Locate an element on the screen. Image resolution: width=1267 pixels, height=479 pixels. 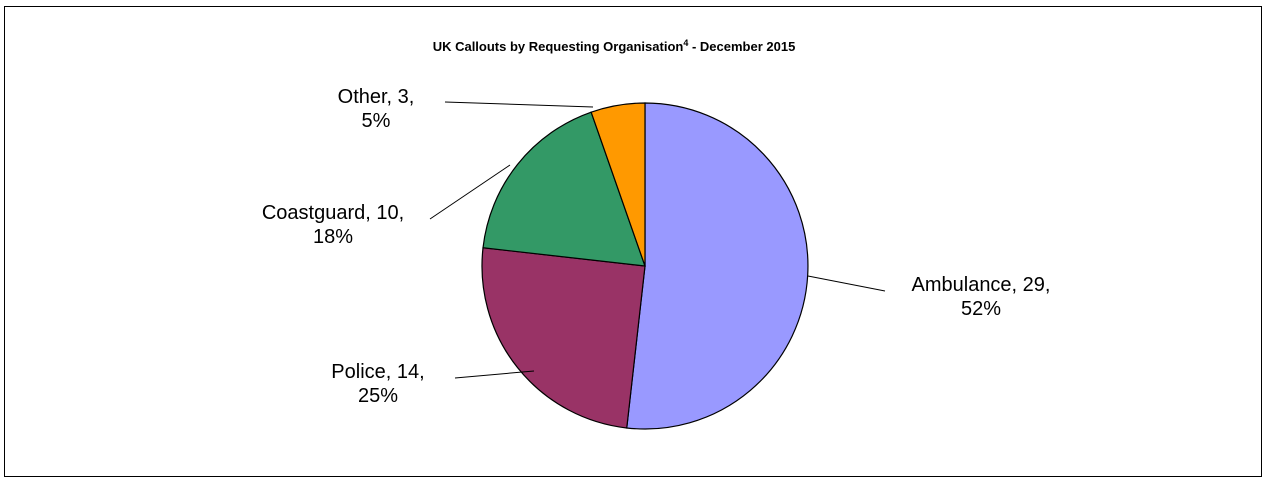
pie-slice-ambulance is located at coordinates (717, 266).